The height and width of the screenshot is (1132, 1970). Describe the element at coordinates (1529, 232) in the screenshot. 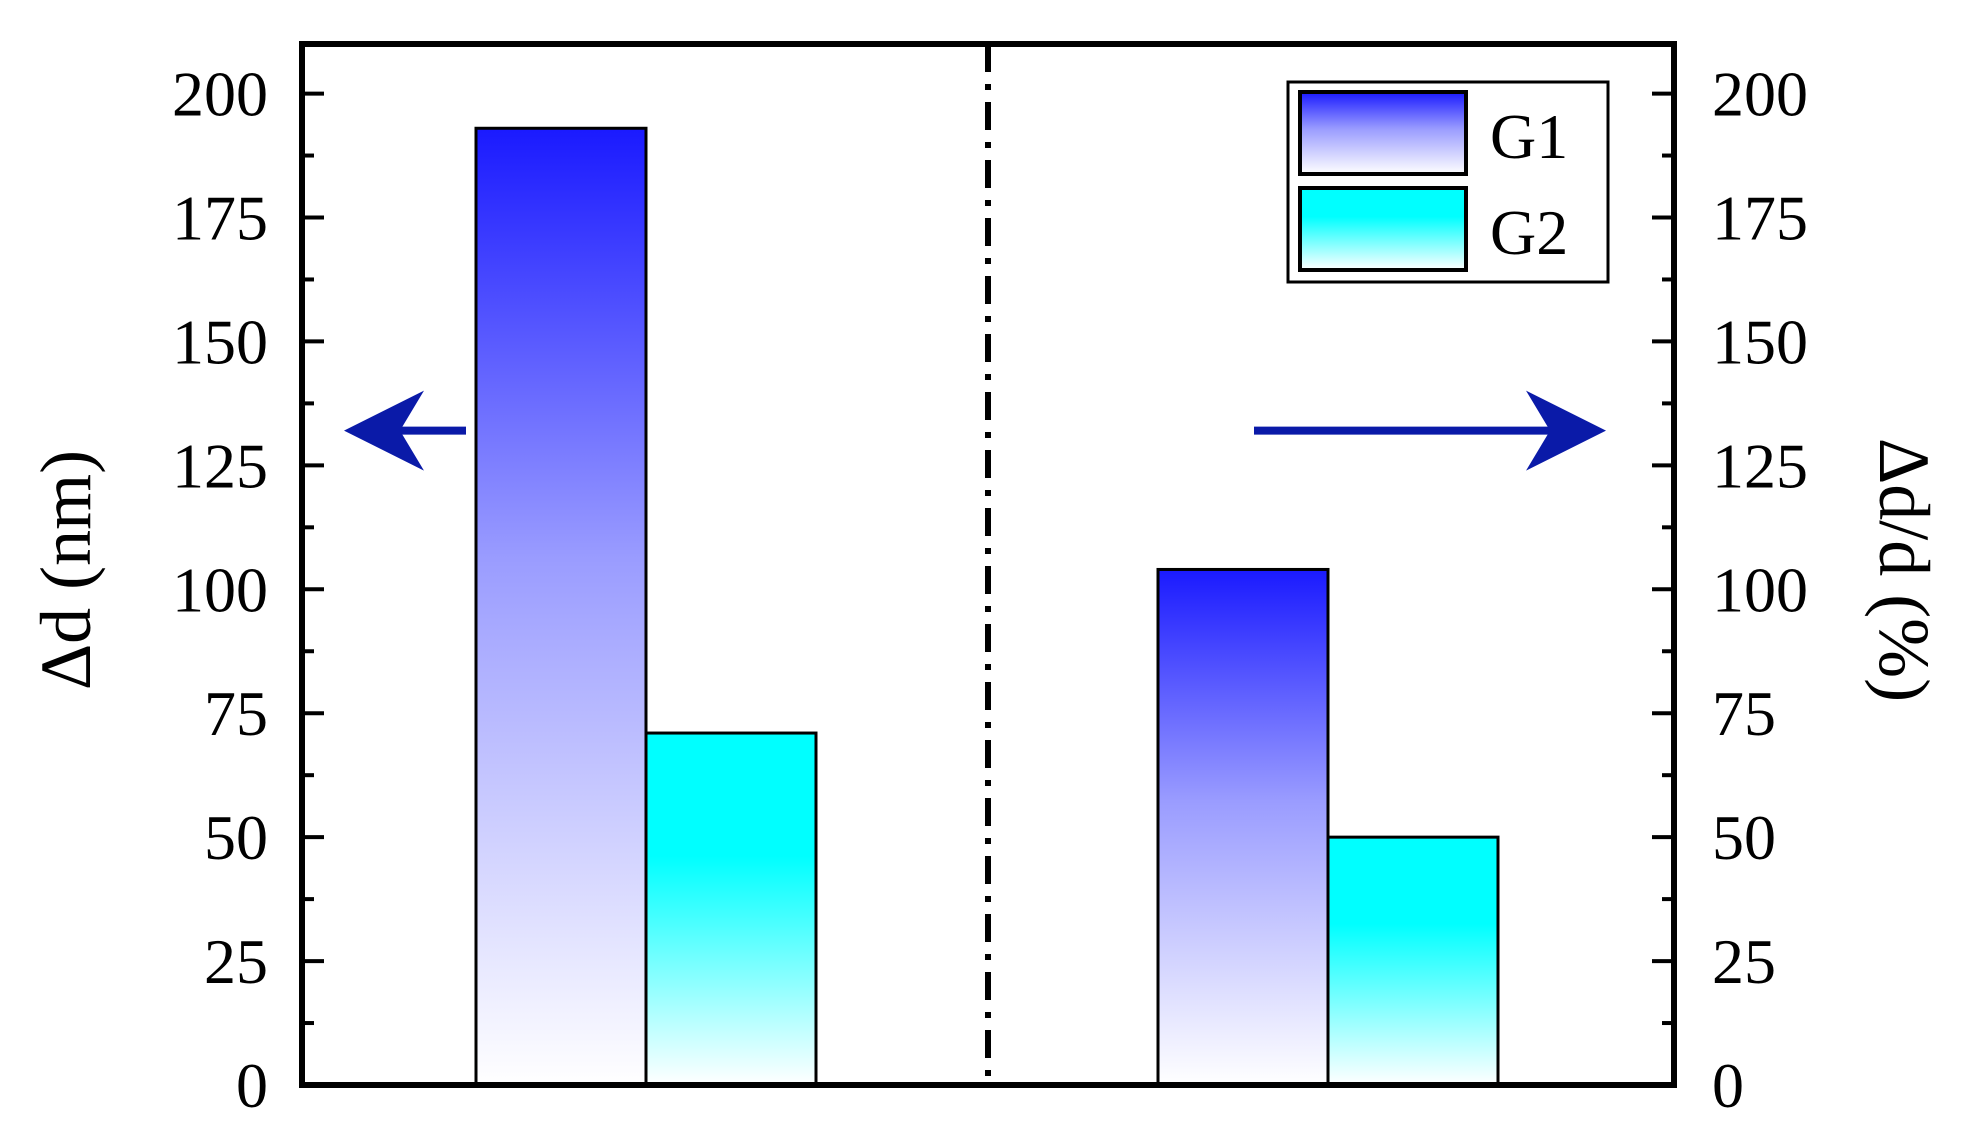

I see `legend-label-g2: G2` at that location.